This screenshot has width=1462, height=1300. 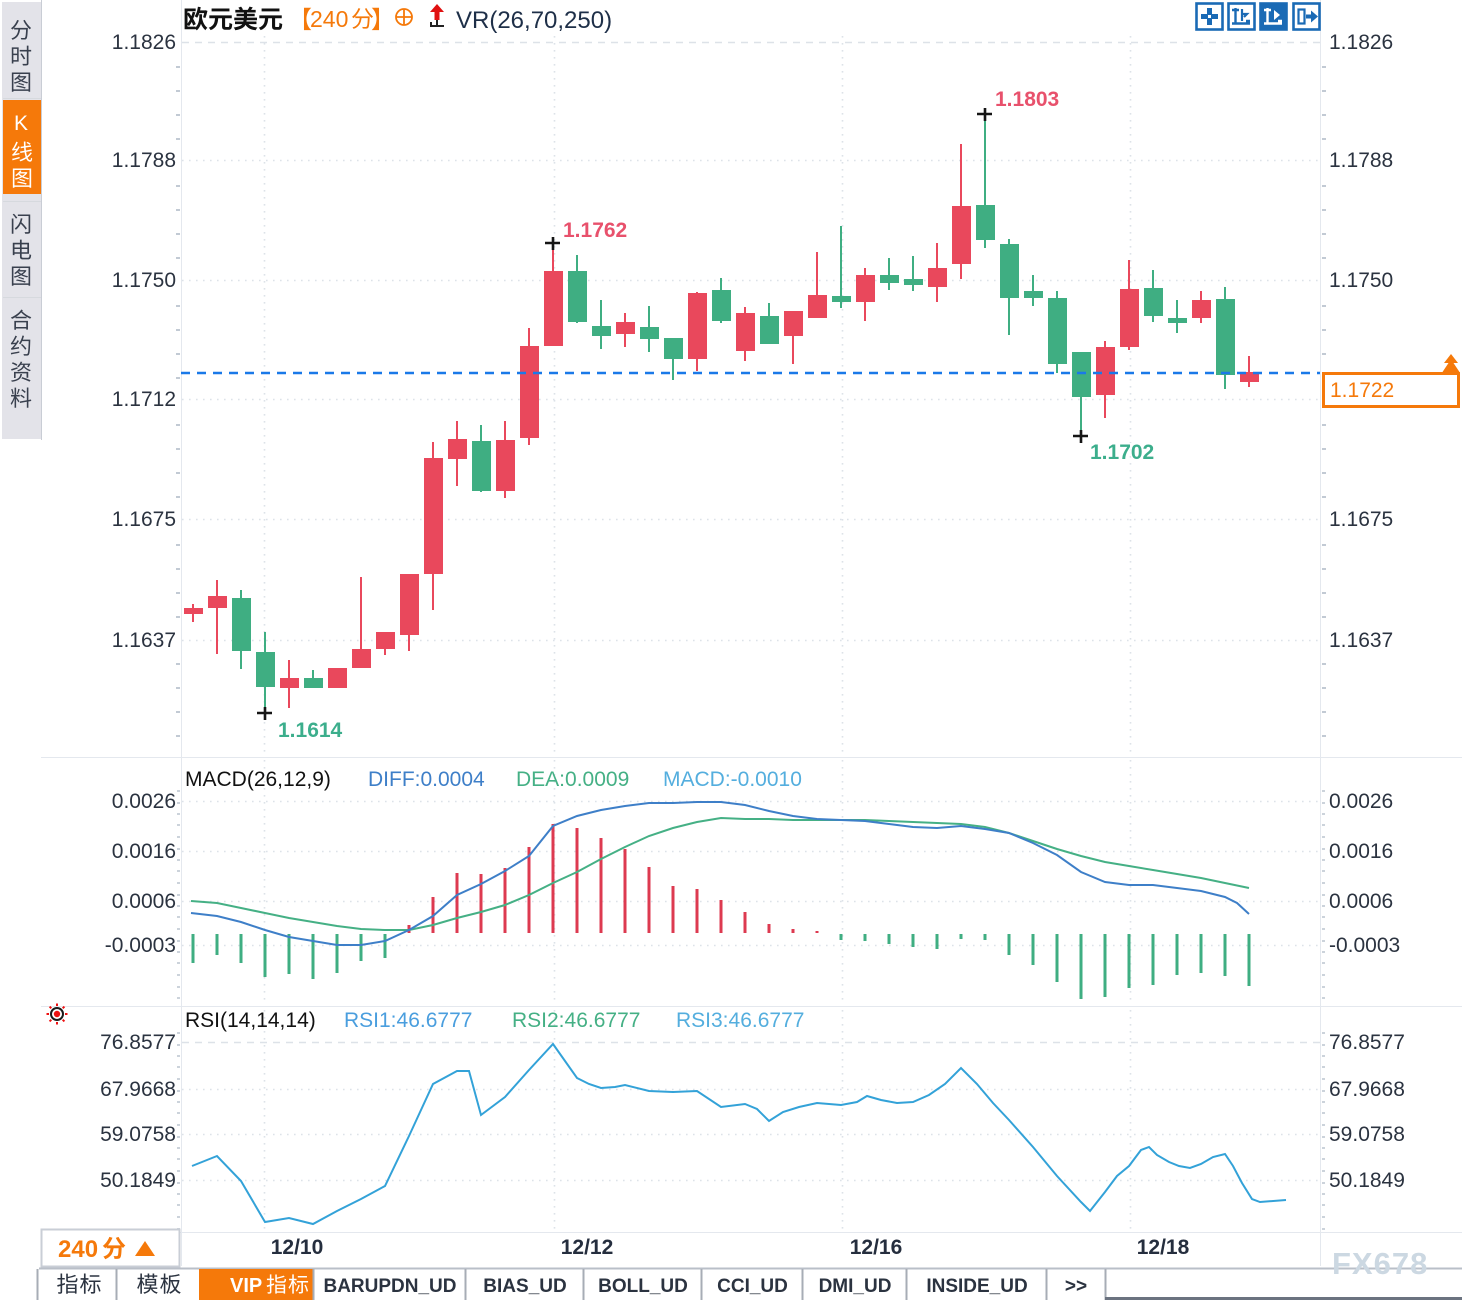 I want to click on svg-text: DEA:0.0009, so click(x=572, y=779).